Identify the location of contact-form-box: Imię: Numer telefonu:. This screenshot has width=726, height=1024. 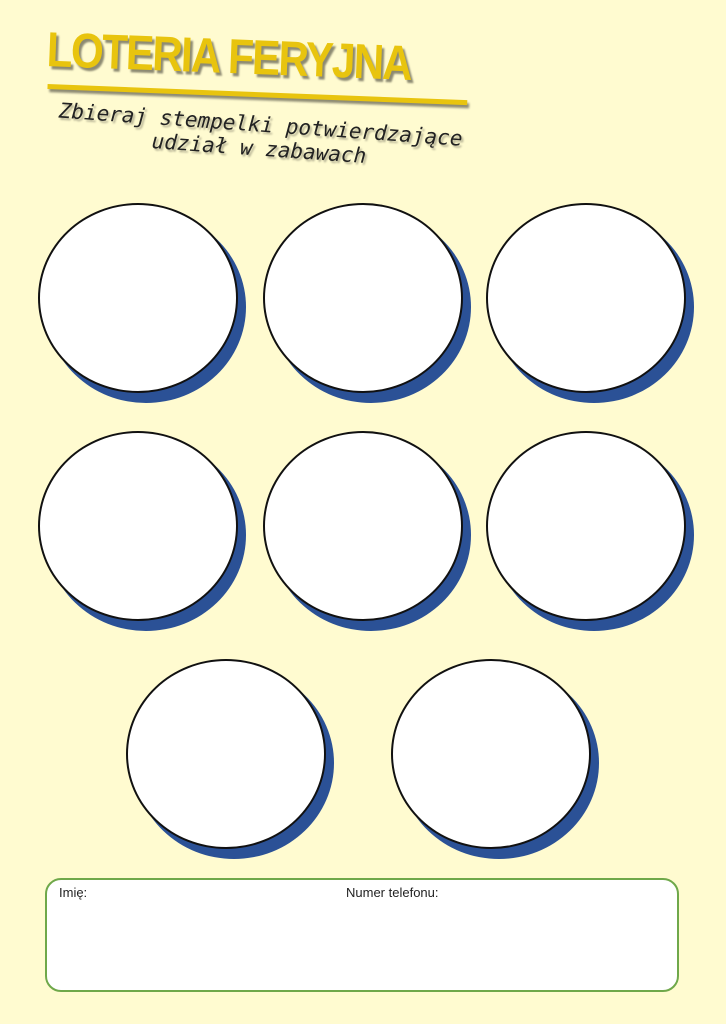
(362, 935).